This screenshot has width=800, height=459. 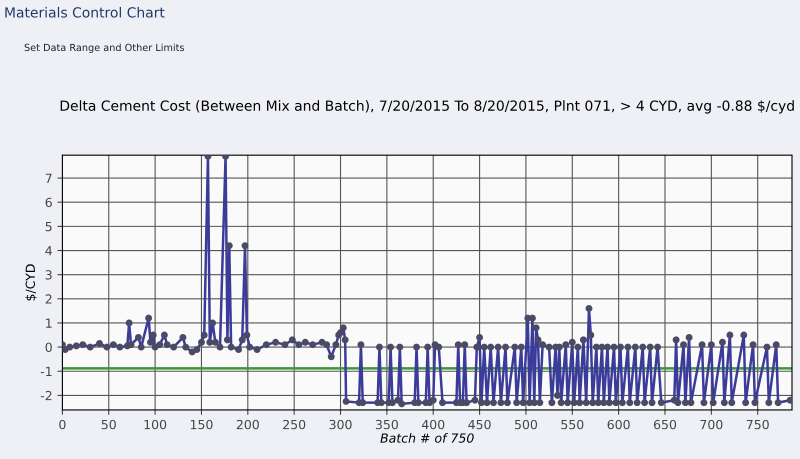 I want to click on y-tick-label: 2, so click(x=49, y=299).